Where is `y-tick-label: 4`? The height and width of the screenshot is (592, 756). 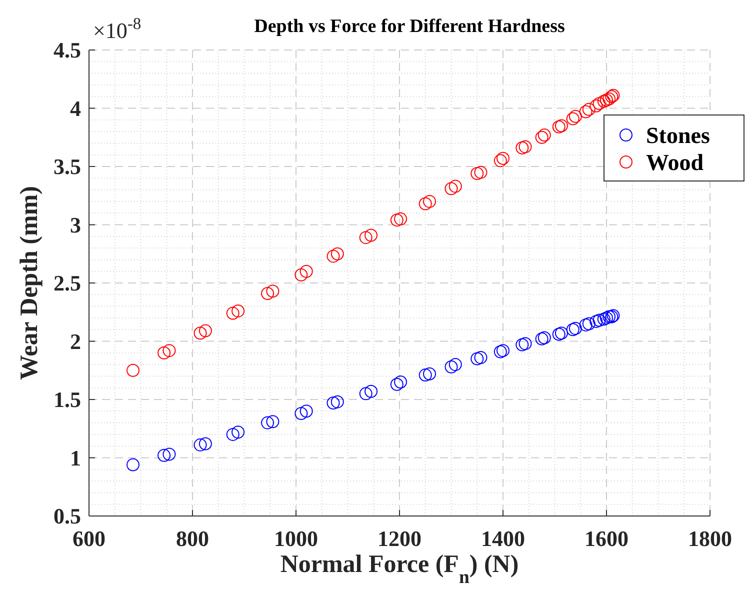 y-tick-label: 4 is located at coordinates (75, 108).